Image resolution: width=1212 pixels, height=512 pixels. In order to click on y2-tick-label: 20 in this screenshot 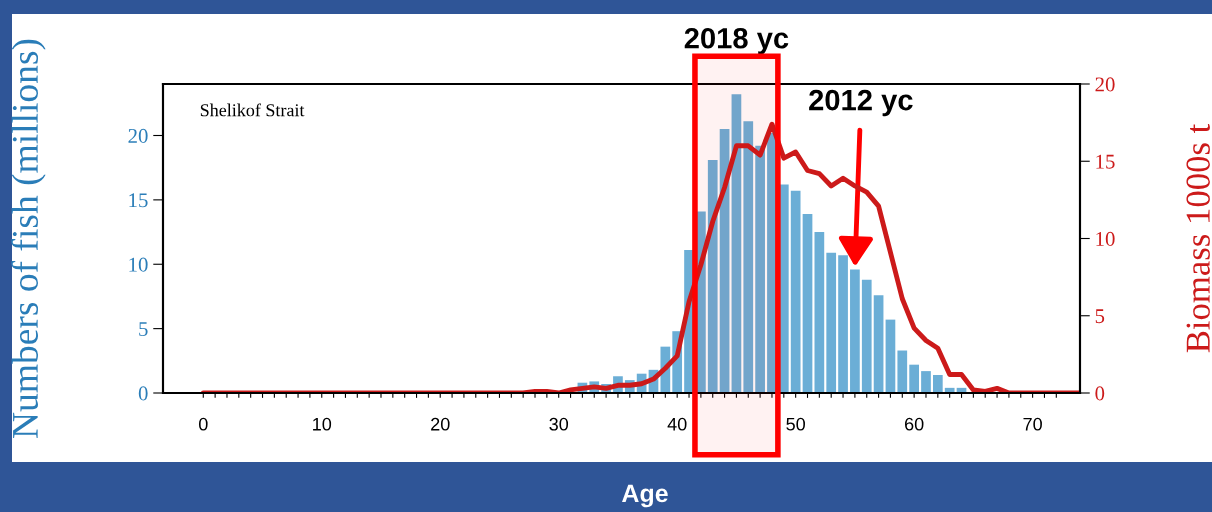, I will do `click(1105, 84)`.